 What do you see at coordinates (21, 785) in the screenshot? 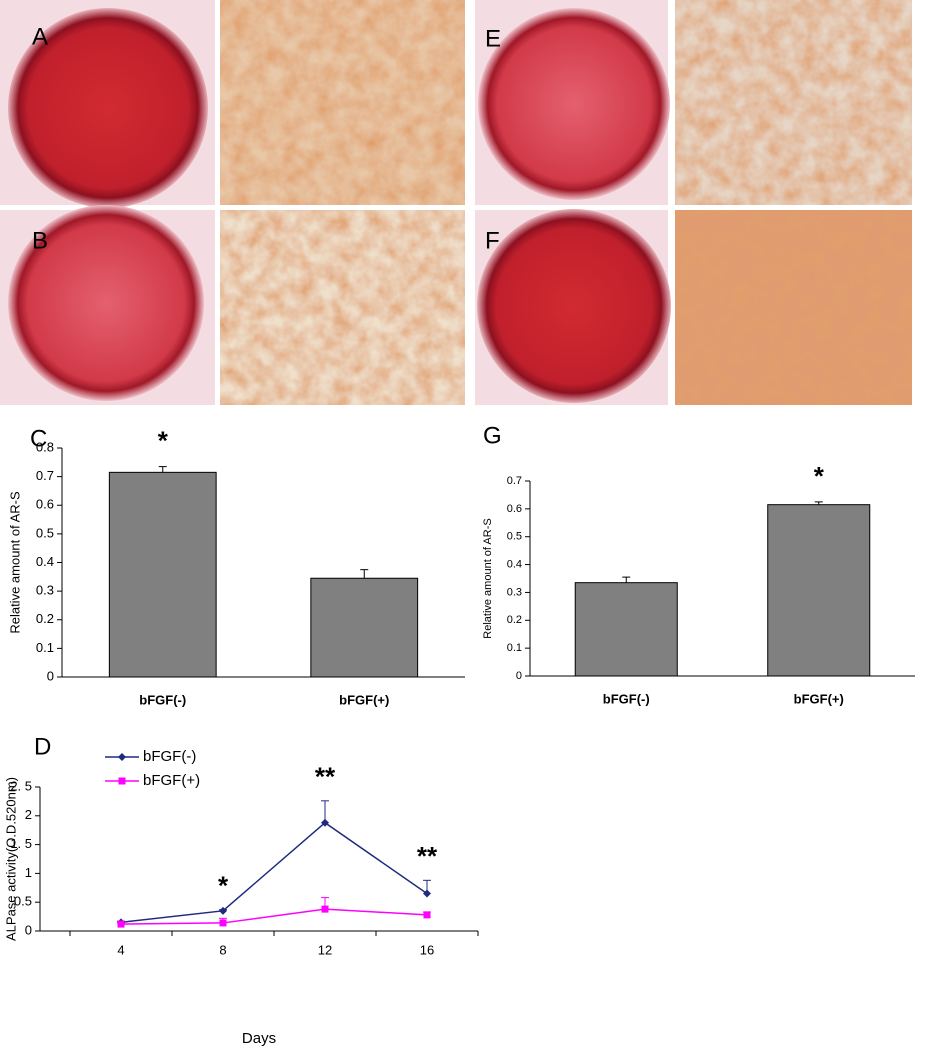
I see `y-tick-label: 2. 5` at bounding box center [21, 785].